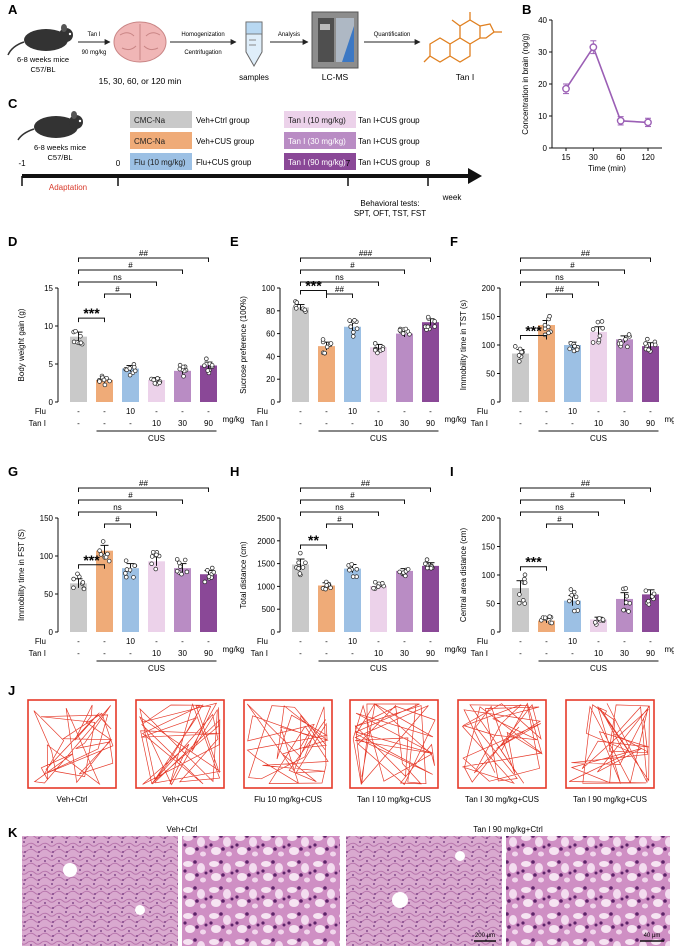  Describe the element at coordinates (335, 77) in the screenshot. I see `lcms-label: LC-MS` at that location.